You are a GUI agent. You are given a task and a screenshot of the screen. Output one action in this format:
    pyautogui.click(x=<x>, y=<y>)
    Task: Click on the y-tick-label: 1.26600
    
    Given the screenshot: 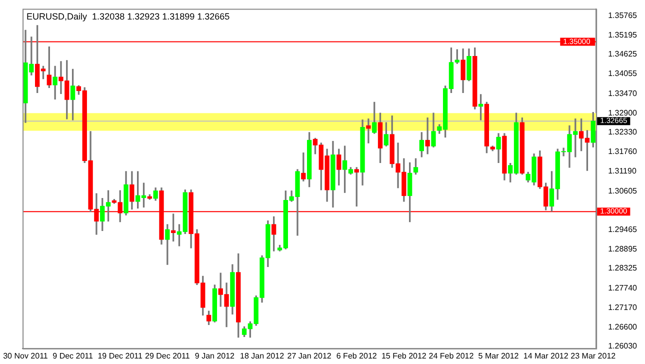 What is the action you would take?
    pyautogui.click(x=623, y=327)
    